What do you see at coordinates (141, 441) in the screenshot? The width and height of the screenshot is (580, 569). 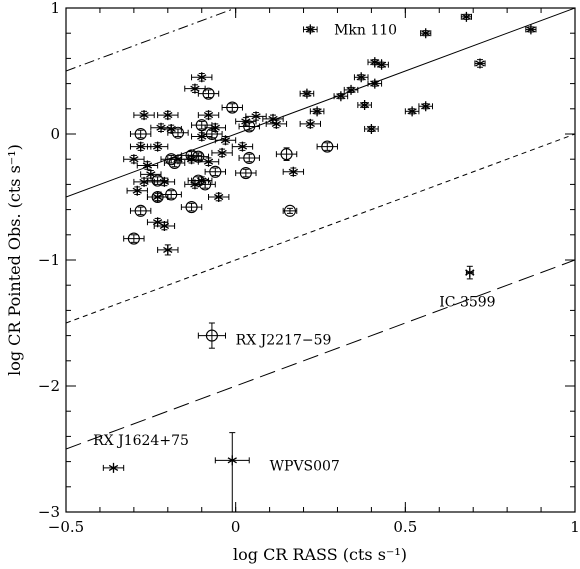 I see `annotation-label: RX J1624+75` at bounding box center [141, 441].